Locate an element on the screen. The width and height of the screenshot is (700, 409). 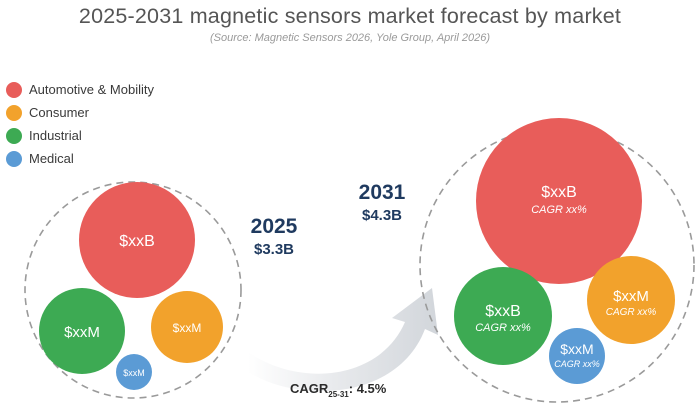
bubble-2025-industrial is located at coordinates (82, 331).